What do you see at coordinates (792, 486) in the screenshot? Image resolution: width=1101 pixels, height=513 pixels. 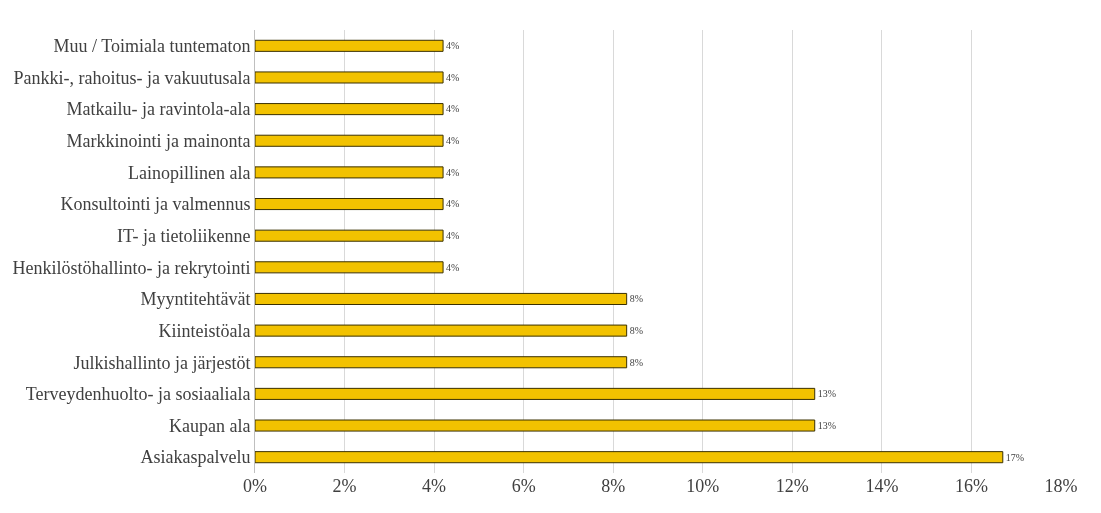 I see `x-tick-label: 12%` at bounding box center [792, 486].